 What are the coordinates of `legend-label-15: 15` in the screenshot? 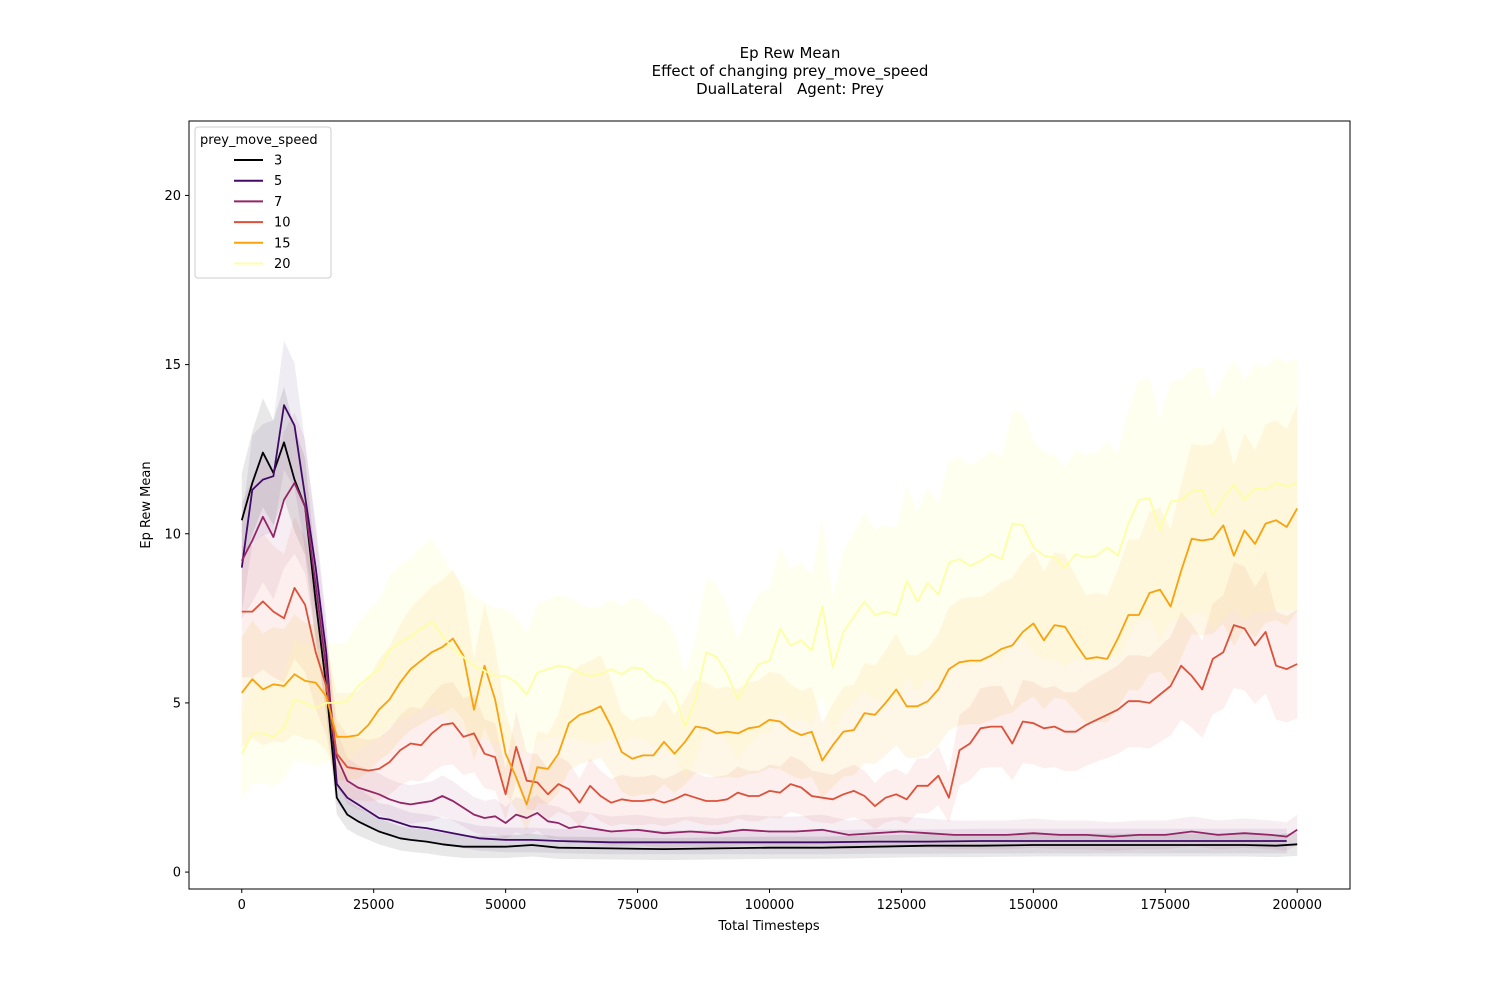 It's located at (282, 243).